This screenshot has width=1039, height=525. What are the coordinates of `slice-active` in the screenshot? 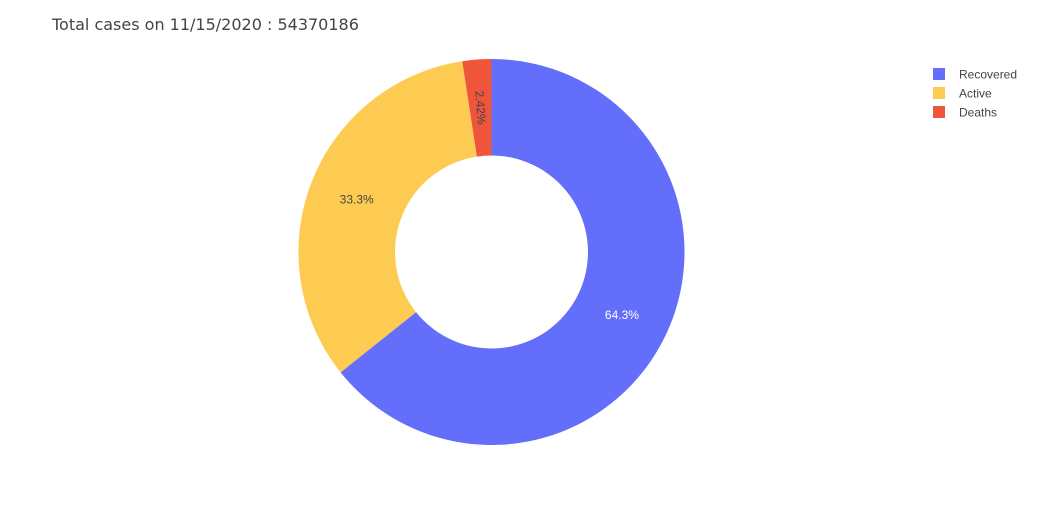 It's located at (387, 217).